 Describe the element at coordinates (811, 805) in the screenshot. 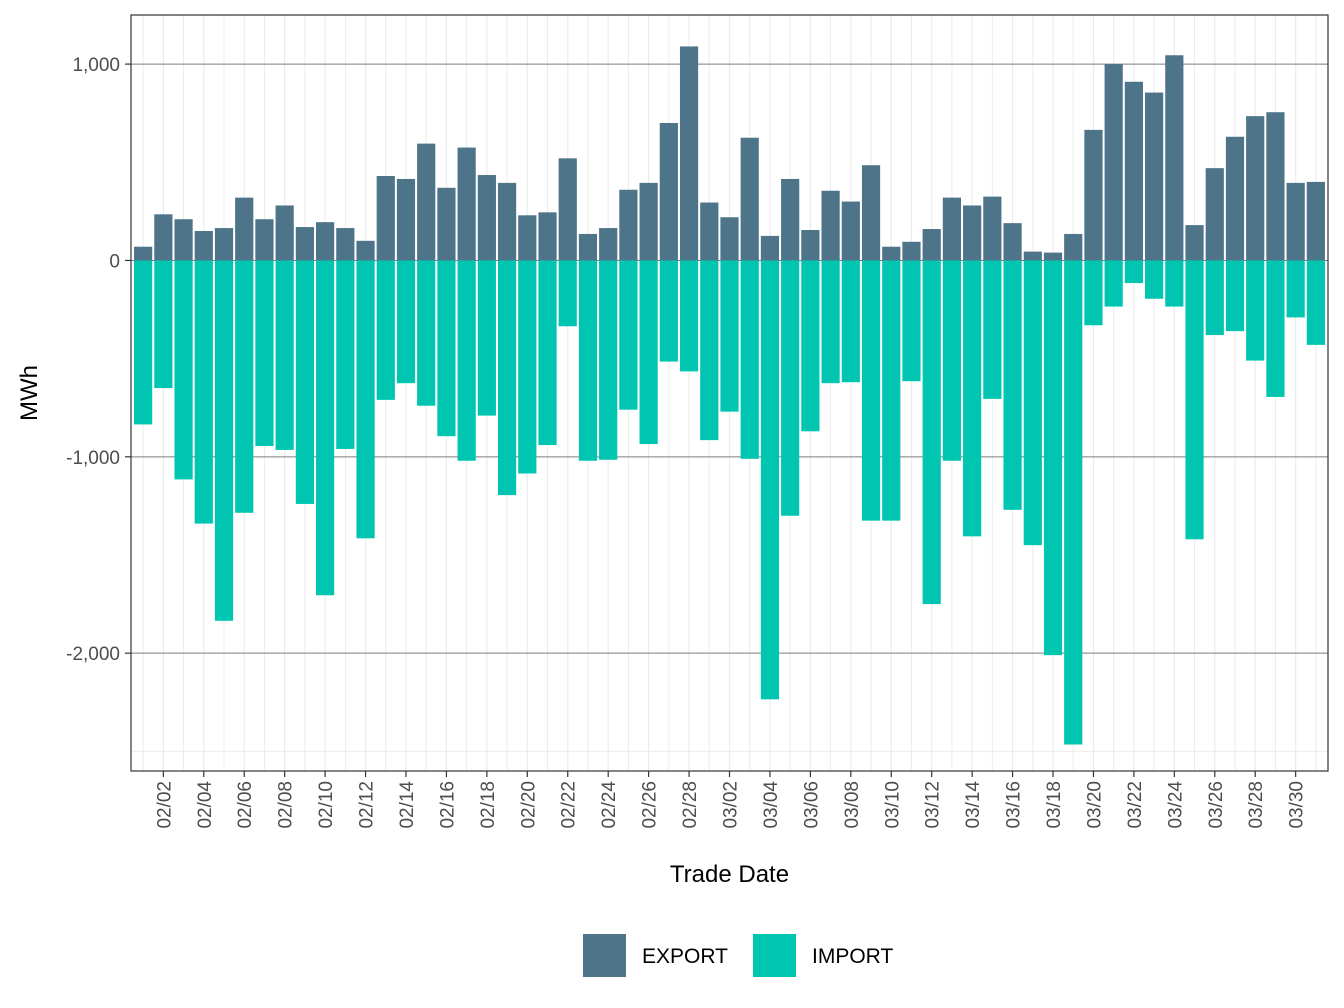

I see `x-tick-label: 03/06` at that location.